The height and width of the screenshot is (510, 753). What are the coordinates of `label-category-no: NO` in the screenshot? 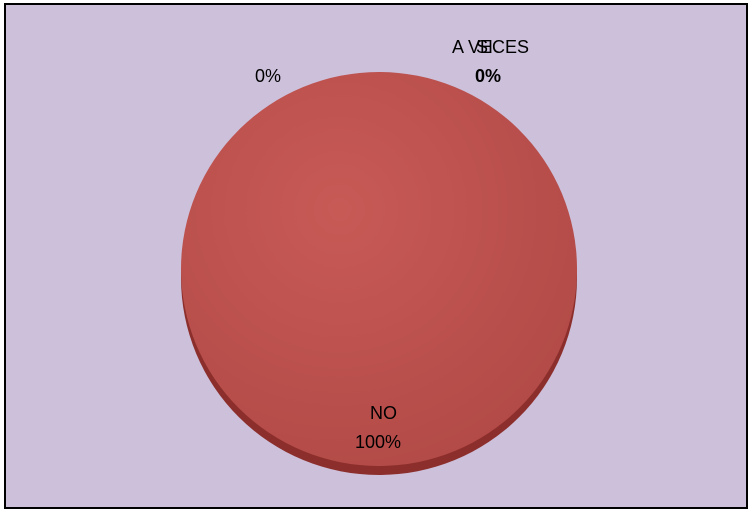 It's located at (383, 413).